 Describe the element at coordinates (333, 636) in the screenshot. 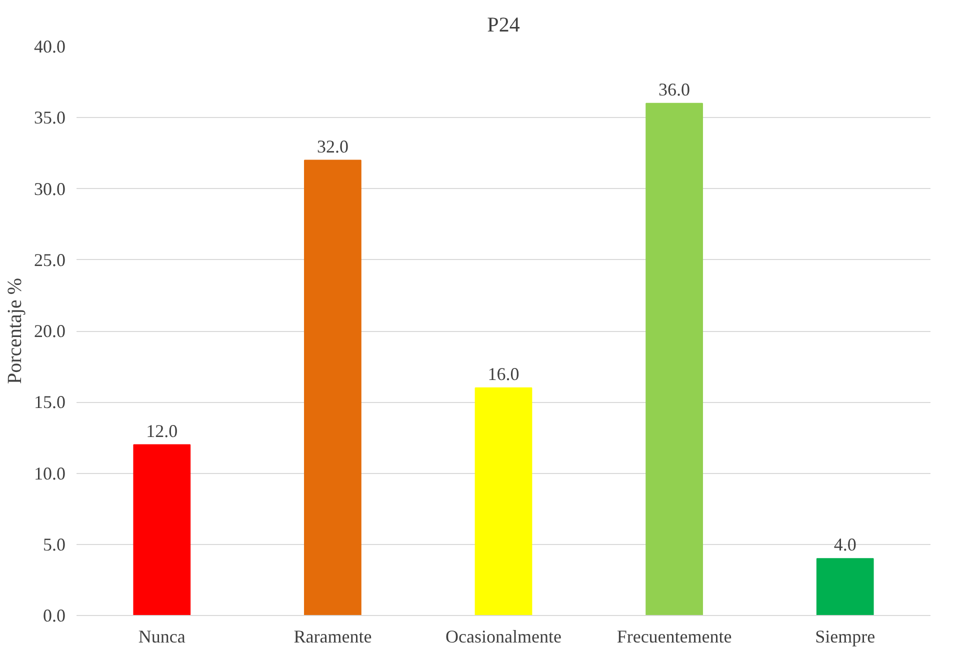

I see `x-tick-label: Raramente` at that location.